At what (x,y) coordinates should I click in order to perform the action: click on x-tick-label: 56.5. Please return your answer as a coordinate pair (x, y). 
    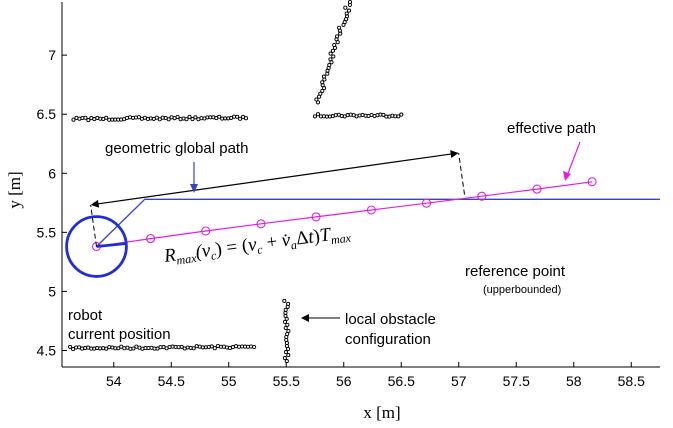
    Looking at the image, I should click on (401, 381).